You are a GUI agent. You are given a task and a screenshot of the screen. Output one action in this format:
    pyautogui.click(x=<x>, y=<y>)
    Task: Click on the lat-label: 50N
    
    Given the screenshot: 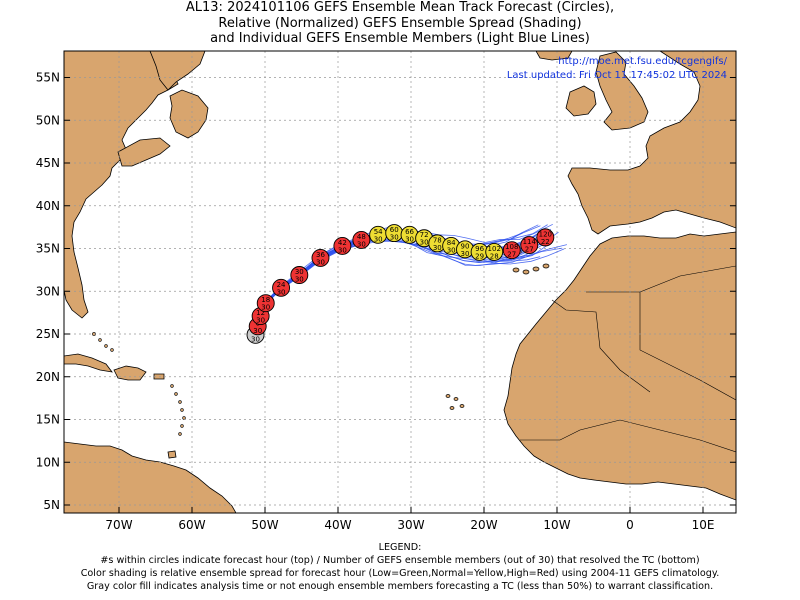 What is the action you would take?
    pyautogui.click(x=48, y=120)
    